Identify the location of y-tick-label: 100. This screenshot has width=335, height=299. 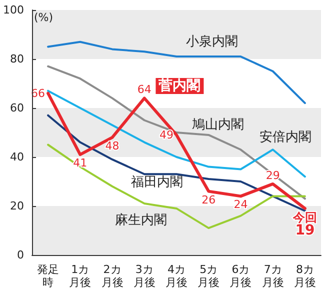
(13, 10).